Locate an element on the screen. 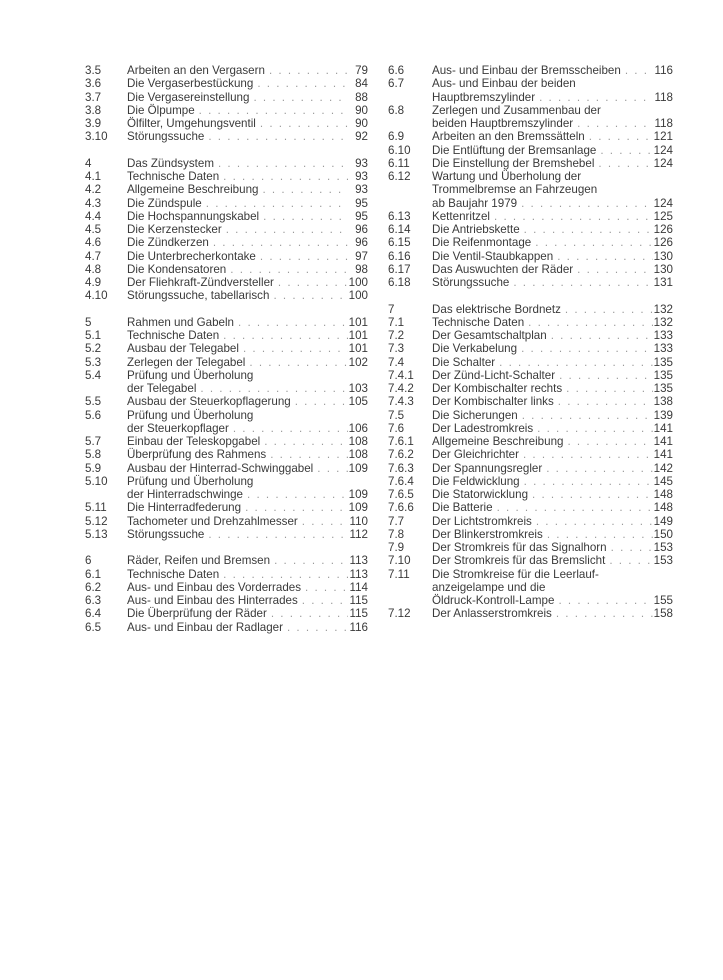 The height and width of the screenshot is (980, 723). entry-number: 3.7 is located at coordinates (93, 97).